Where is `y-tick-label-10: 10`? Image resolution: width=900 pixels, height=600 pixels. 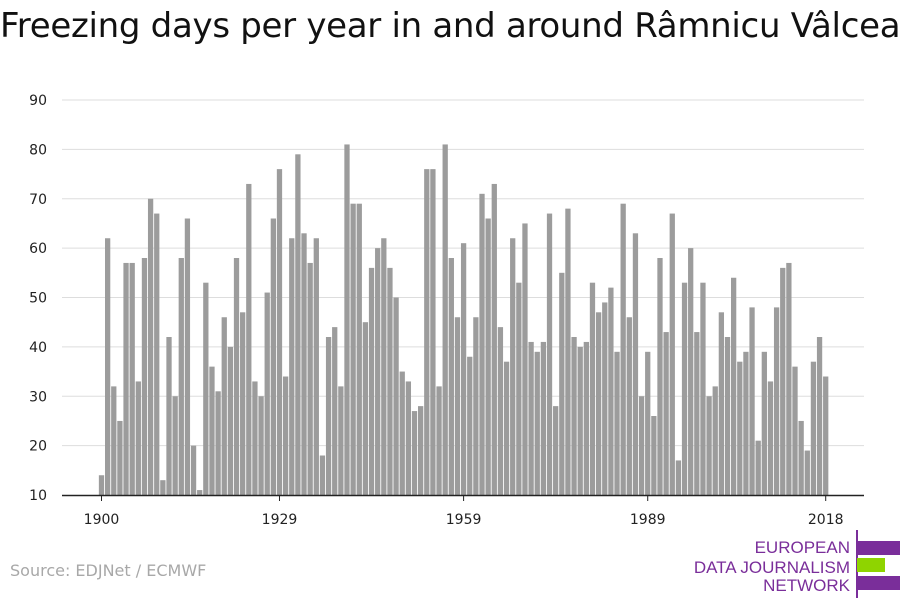
y-tick-label-10: 10 is located at coordinates (38, 496).